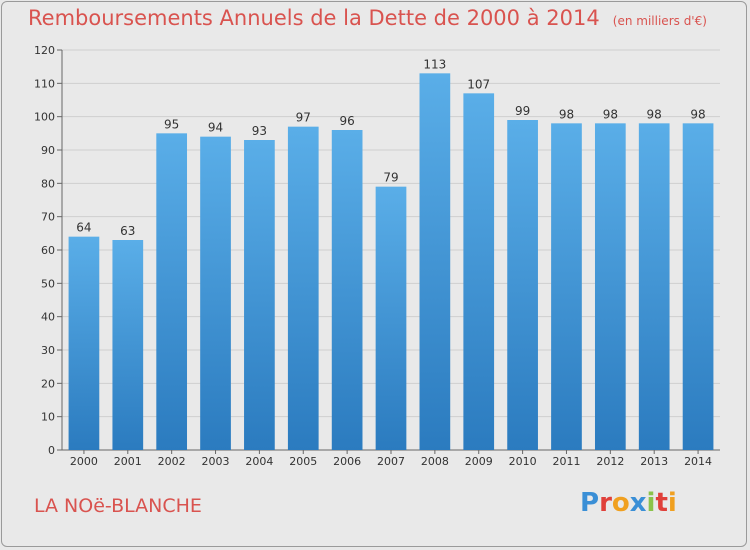  What do you see at coordinates (48, 150) in the screenshot?
I see `y-tick-label: 90` at bounding box center [48, 150].